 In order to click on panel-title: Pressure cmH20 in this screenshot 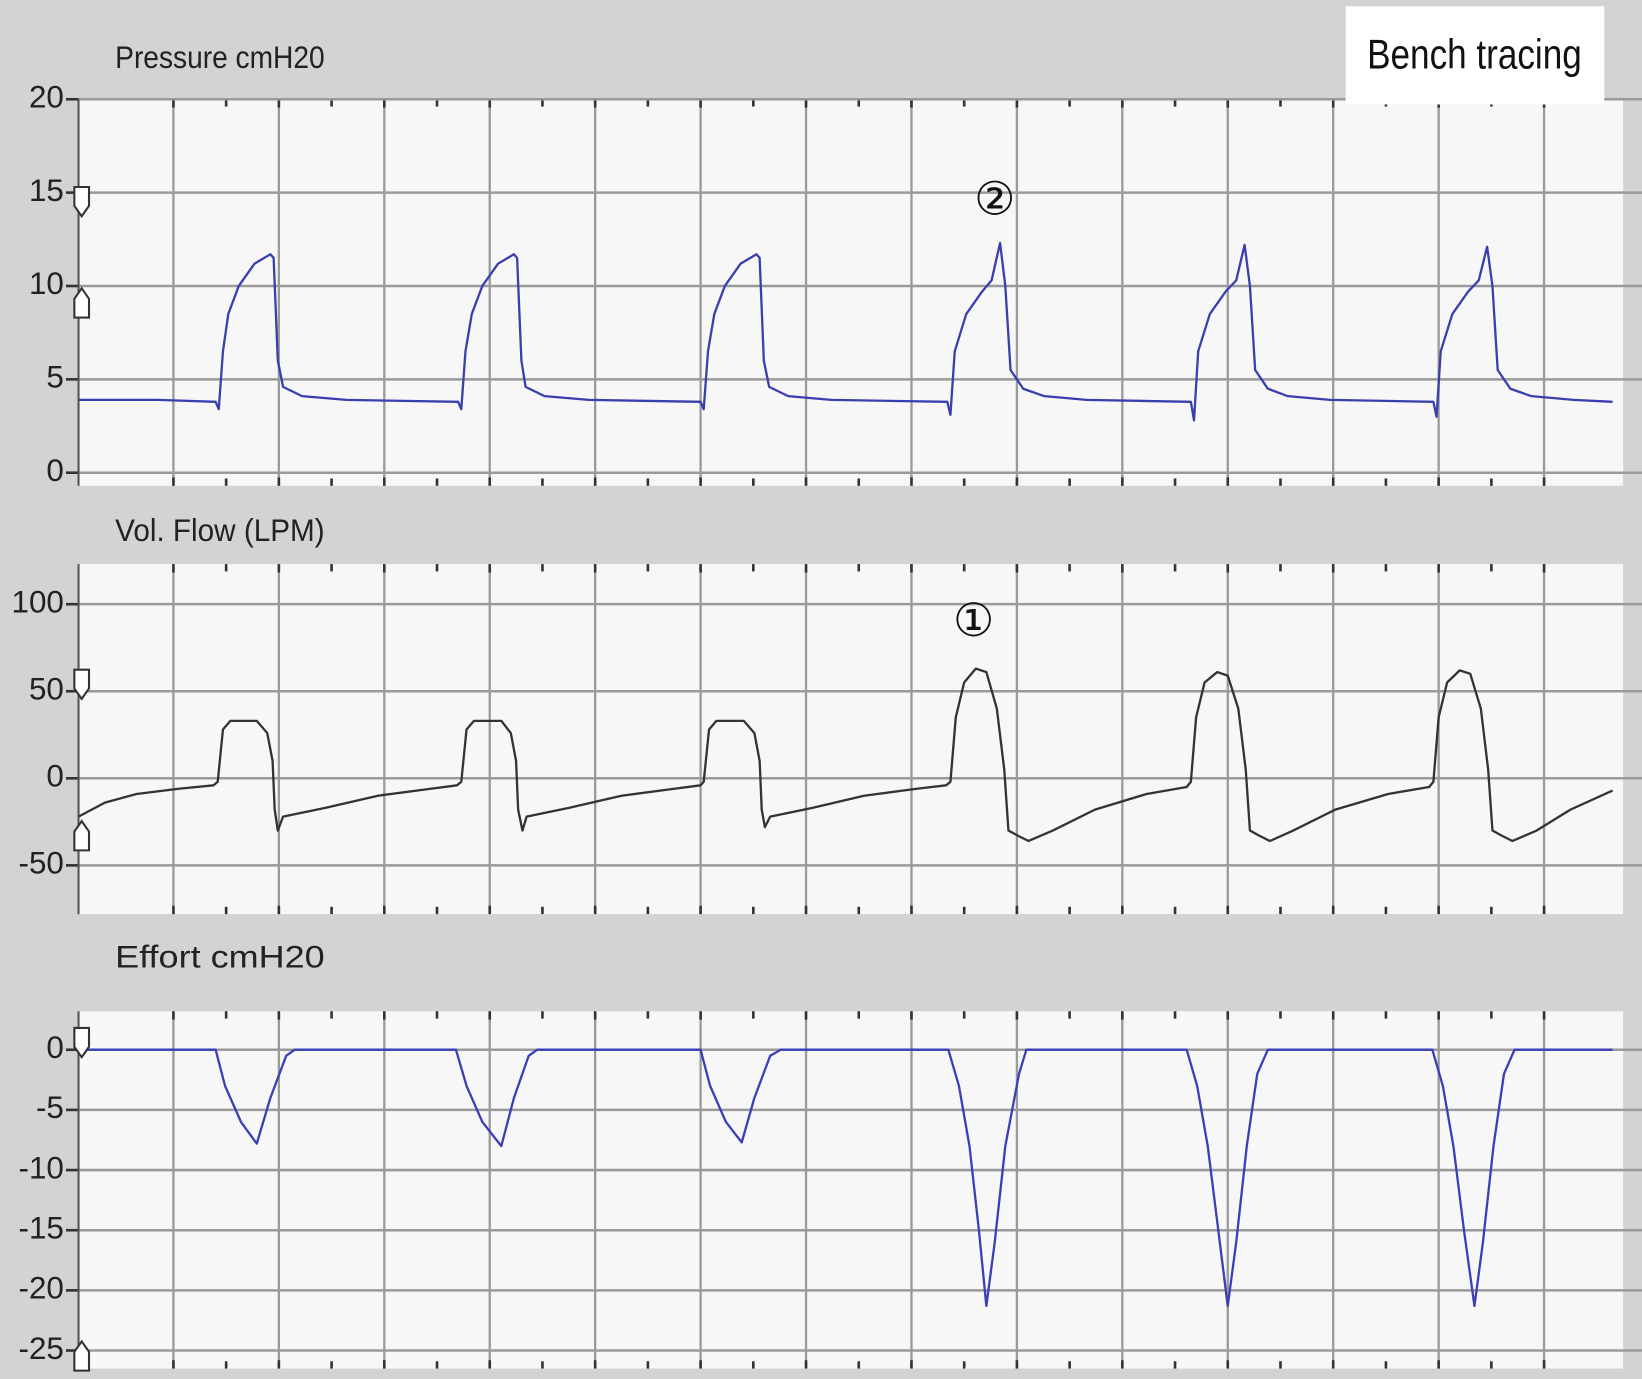, I will do `click(219, 57)`.